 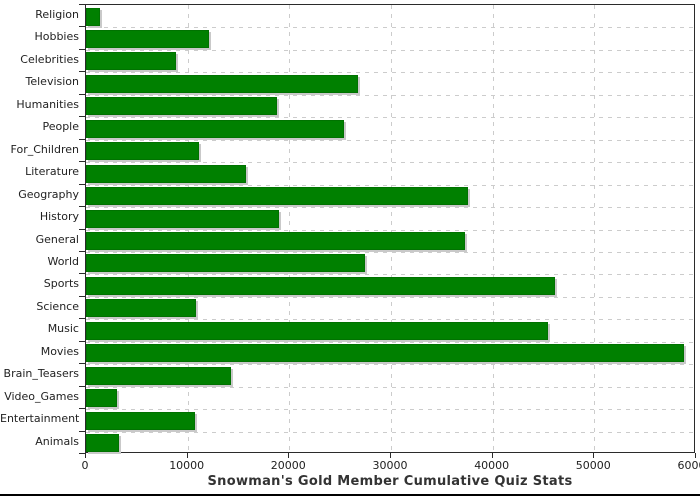 I want to click on category-label: Movies, so click(x=59, y=351).